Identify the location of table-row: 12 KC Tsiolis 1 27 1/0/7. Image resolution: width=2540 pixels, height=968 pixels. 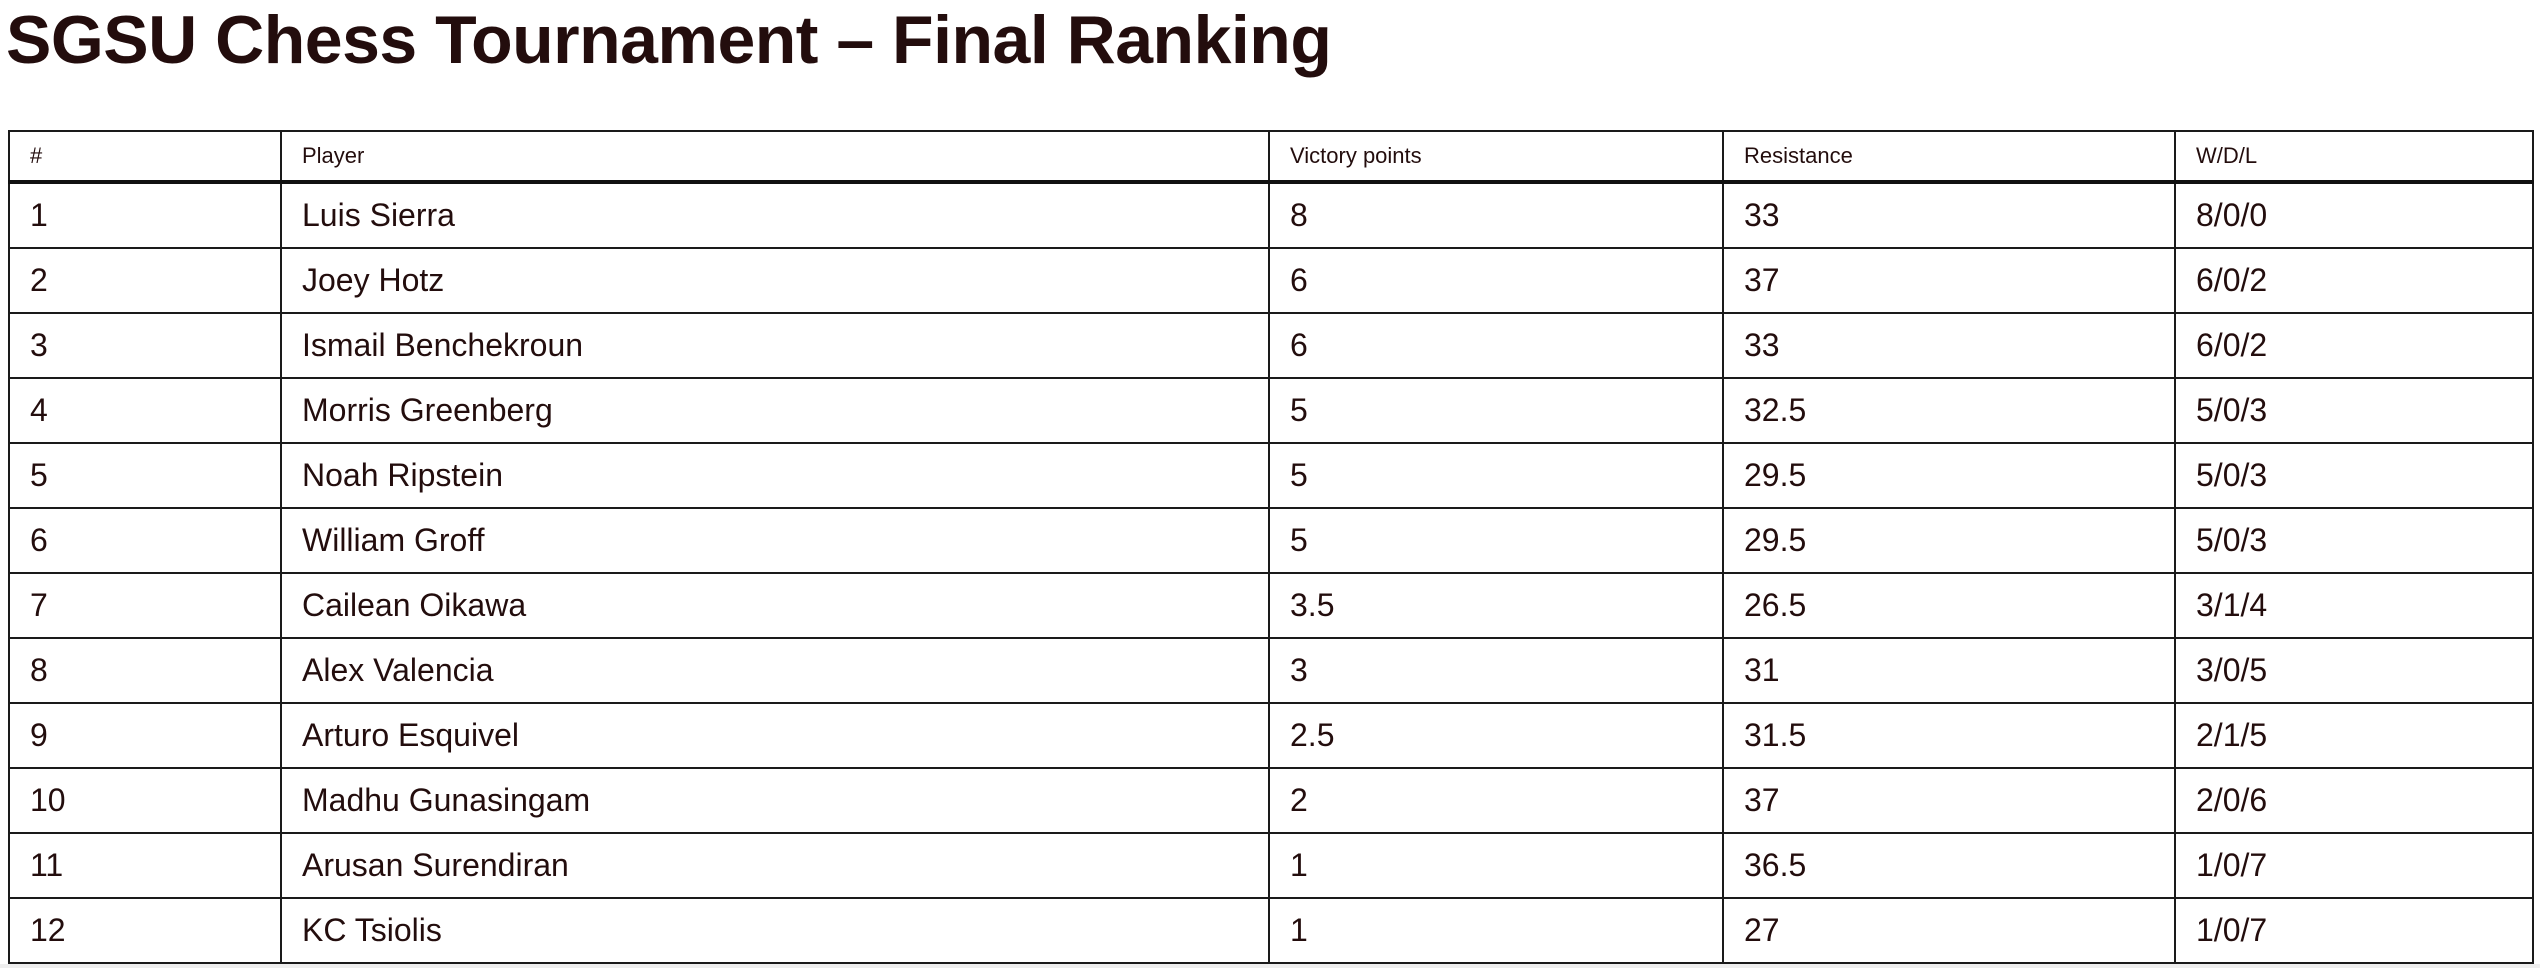
(1271, 930).